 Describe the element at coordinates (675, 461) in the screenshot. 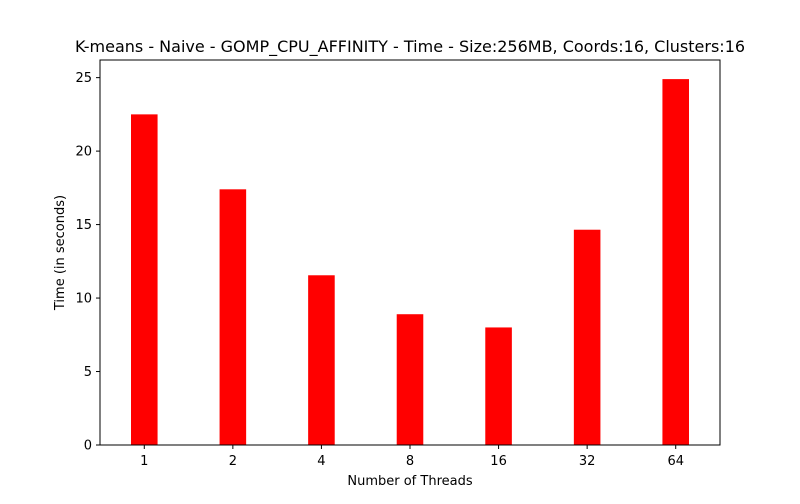

I see `x-tick-label: 64` at that location.